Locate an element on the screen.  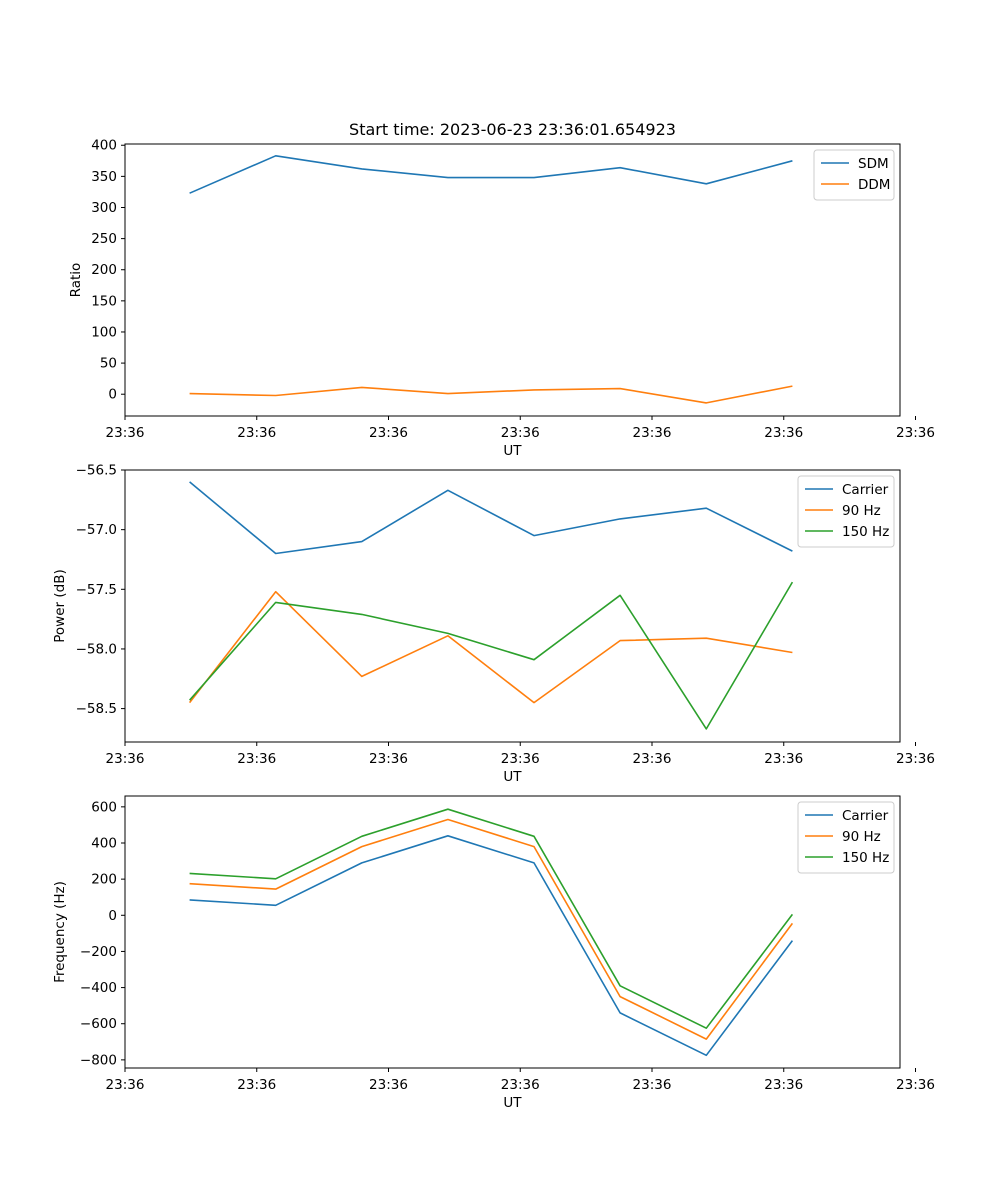
y-tick-label: 100 is located at coordinates (104, 332).